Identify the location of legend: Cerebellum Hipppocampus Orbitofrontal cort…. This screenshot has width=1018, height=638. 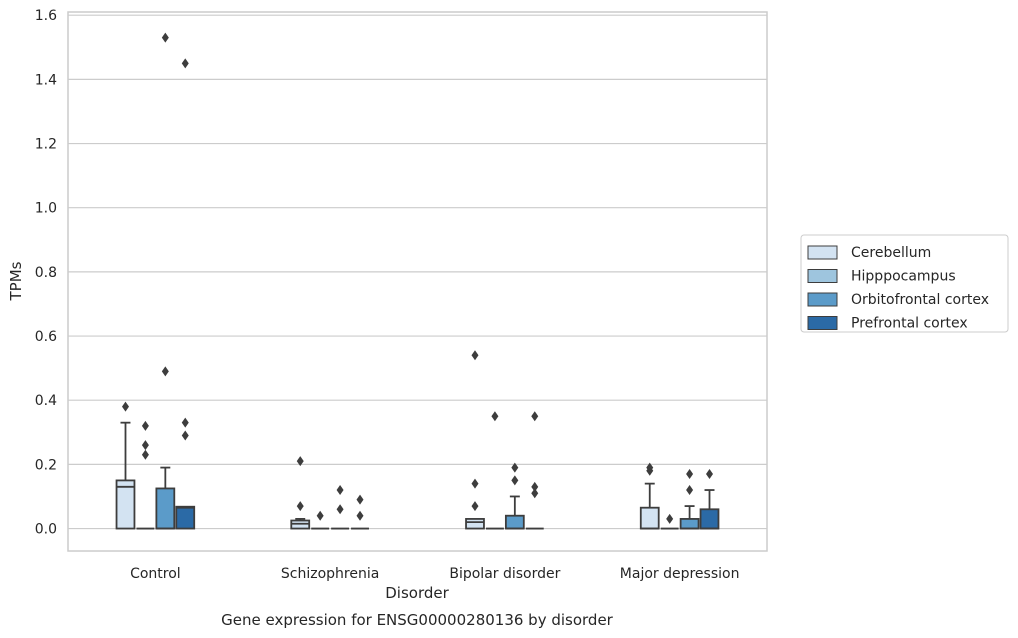
(904, 283).